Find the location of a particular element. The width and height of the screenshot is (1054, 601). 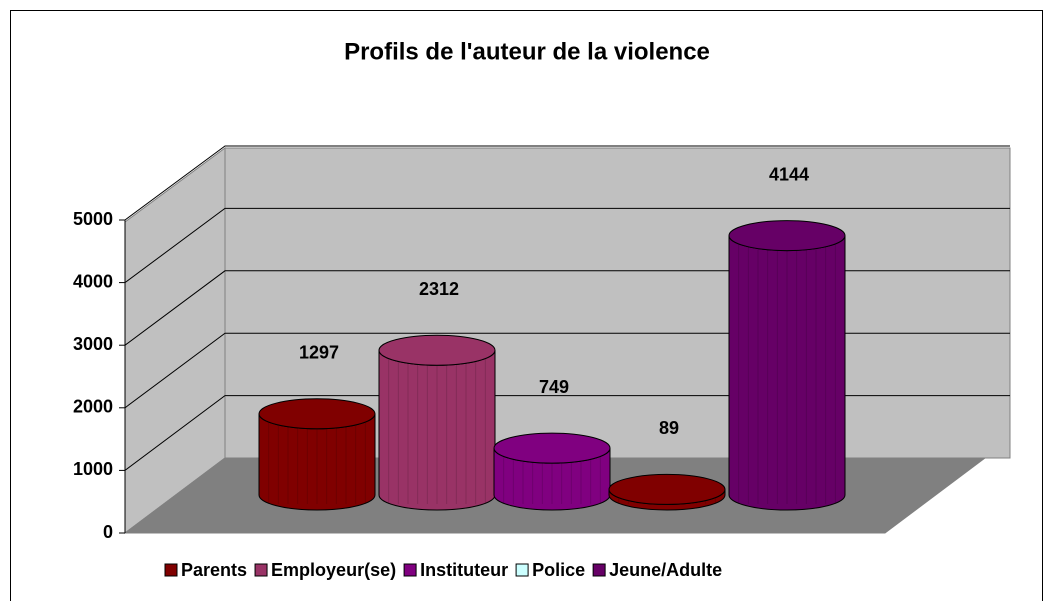

legend-label: Jeune/Adulte is located at coordinates (665, 570).